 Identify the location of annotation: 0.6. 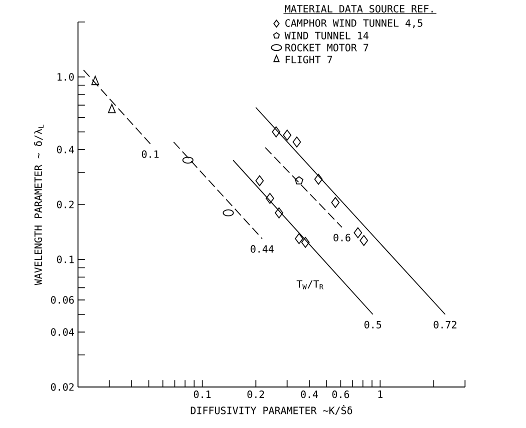
(342, 238).